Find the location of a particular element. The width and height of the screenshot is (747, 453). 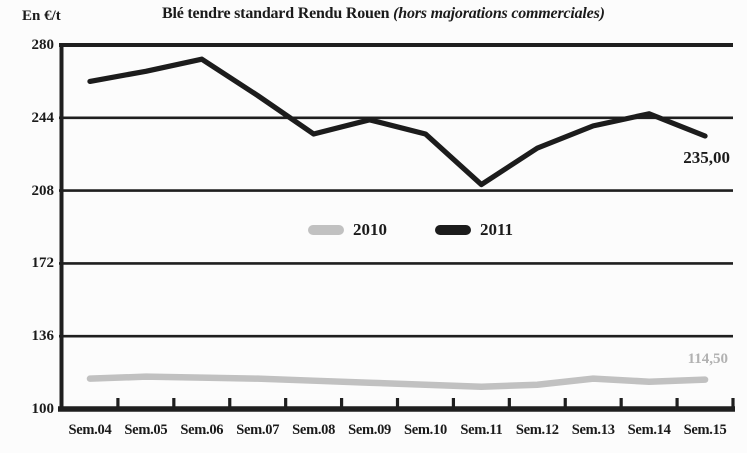

legend-swatch-2011 is located at coordinates (453, 230).